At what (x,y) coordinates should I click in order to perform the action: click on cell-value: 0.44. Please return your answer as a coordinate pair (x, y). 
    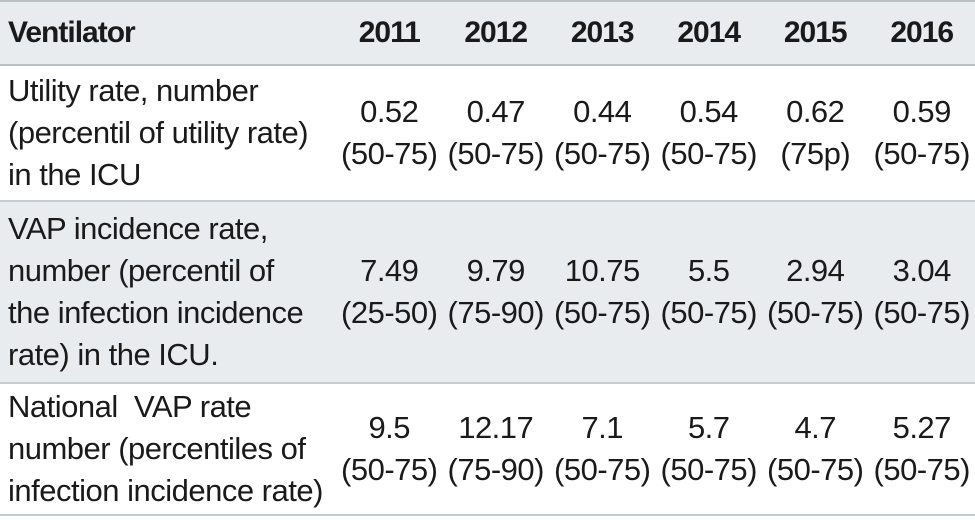
    Looking at the image, I should click on (602, 111).